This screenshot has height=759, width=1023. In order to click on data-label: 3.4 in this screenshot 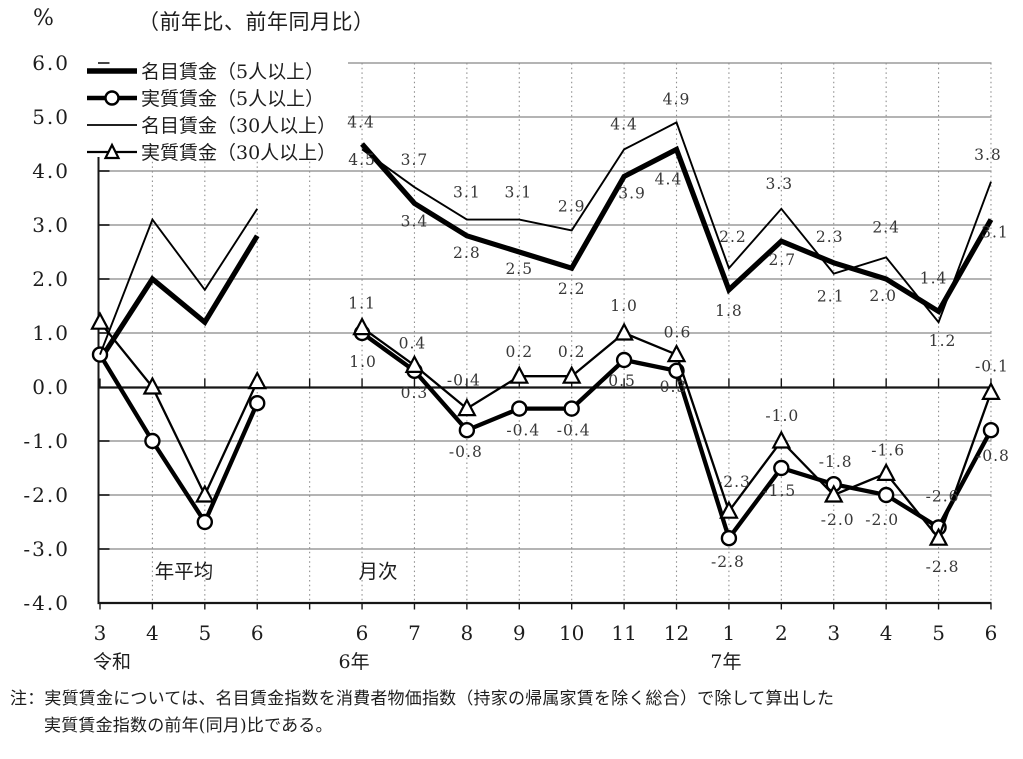, I will do `click(415, 221)`.